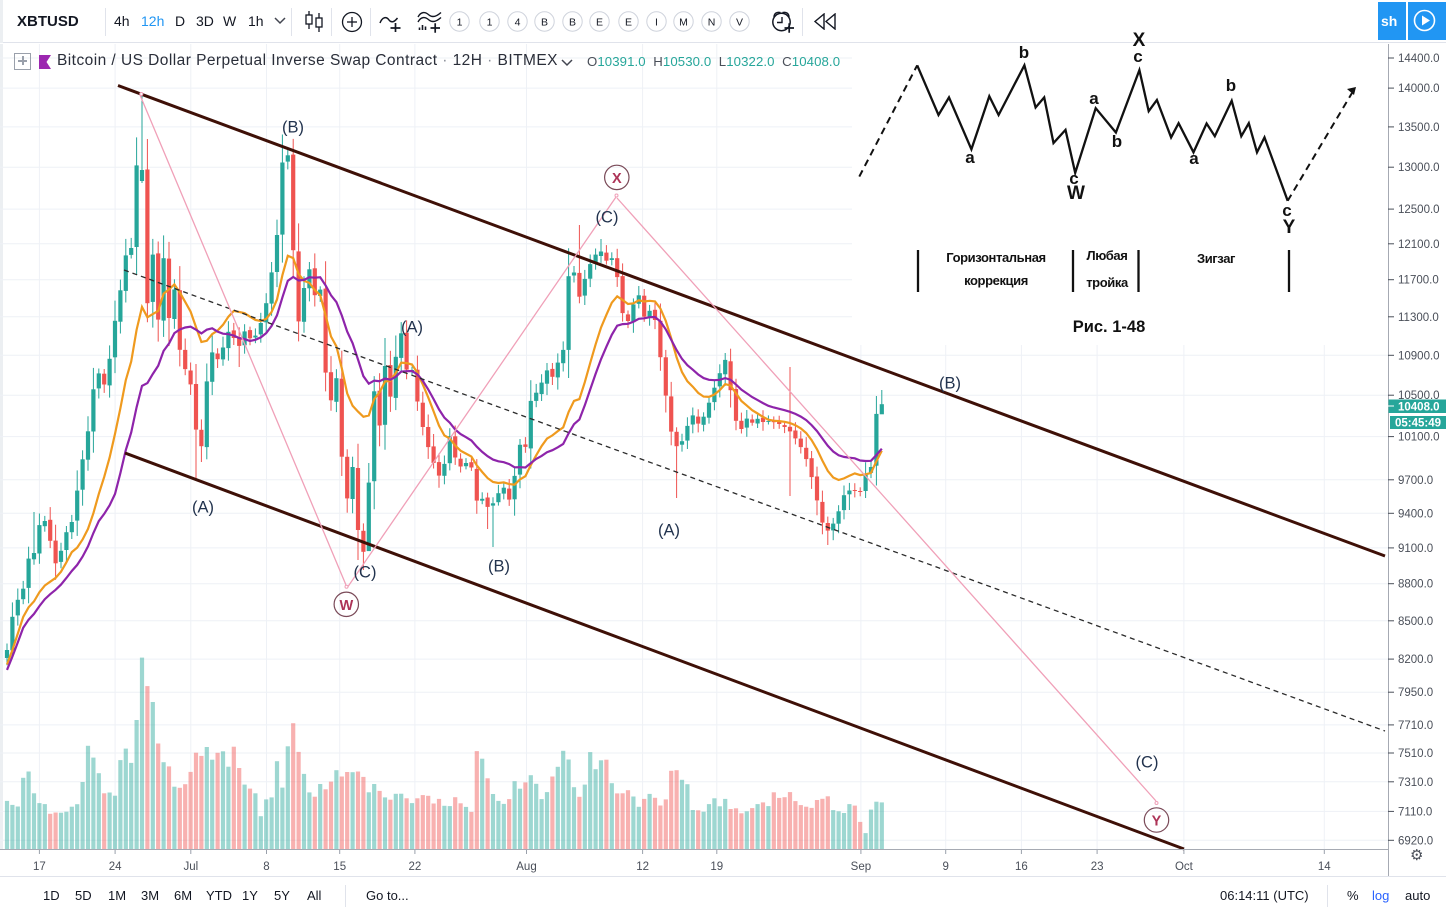  What do you see at coordinates (1418, 424) in the screenshot?
I see `svg-text: 05:45:49` at bounding box center [1418, 424].